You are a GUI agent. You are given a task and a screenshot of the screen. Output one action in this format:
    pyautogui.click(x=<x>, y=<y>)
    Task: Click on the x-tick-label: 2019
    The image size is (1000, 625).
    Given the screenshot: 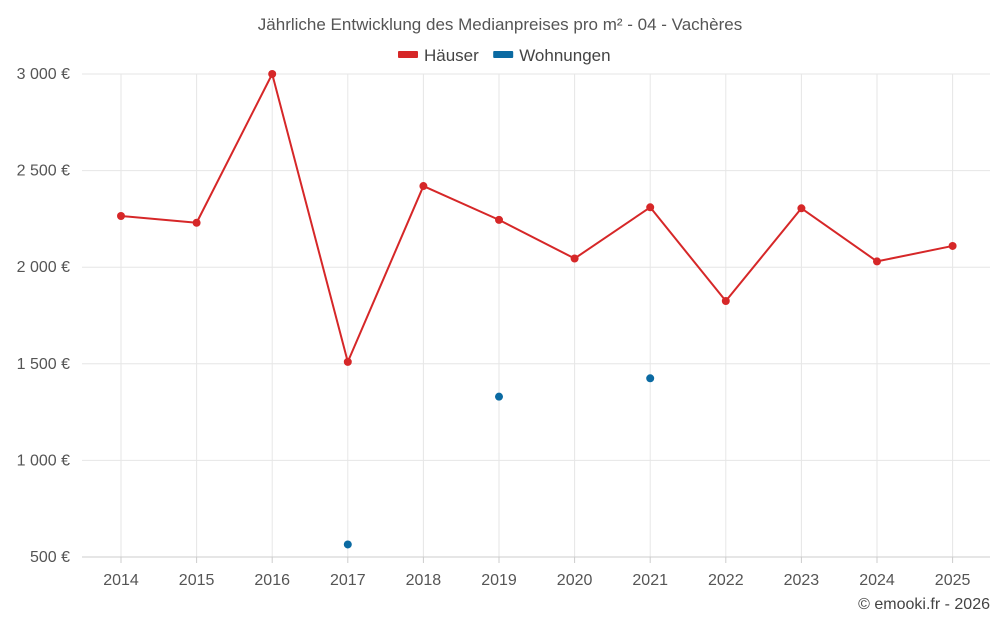 What is the action you would take?
    pyautogui.click(x=499, y=580)
    